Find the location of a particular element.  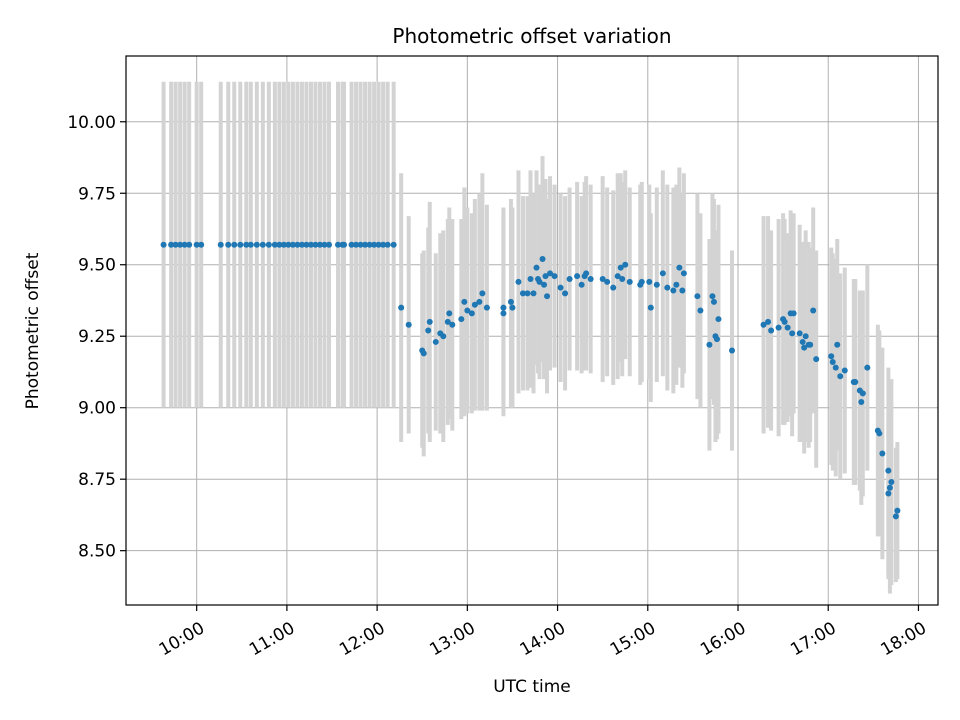

x-axis-title: UTC time is located at coordinates (532, 687).